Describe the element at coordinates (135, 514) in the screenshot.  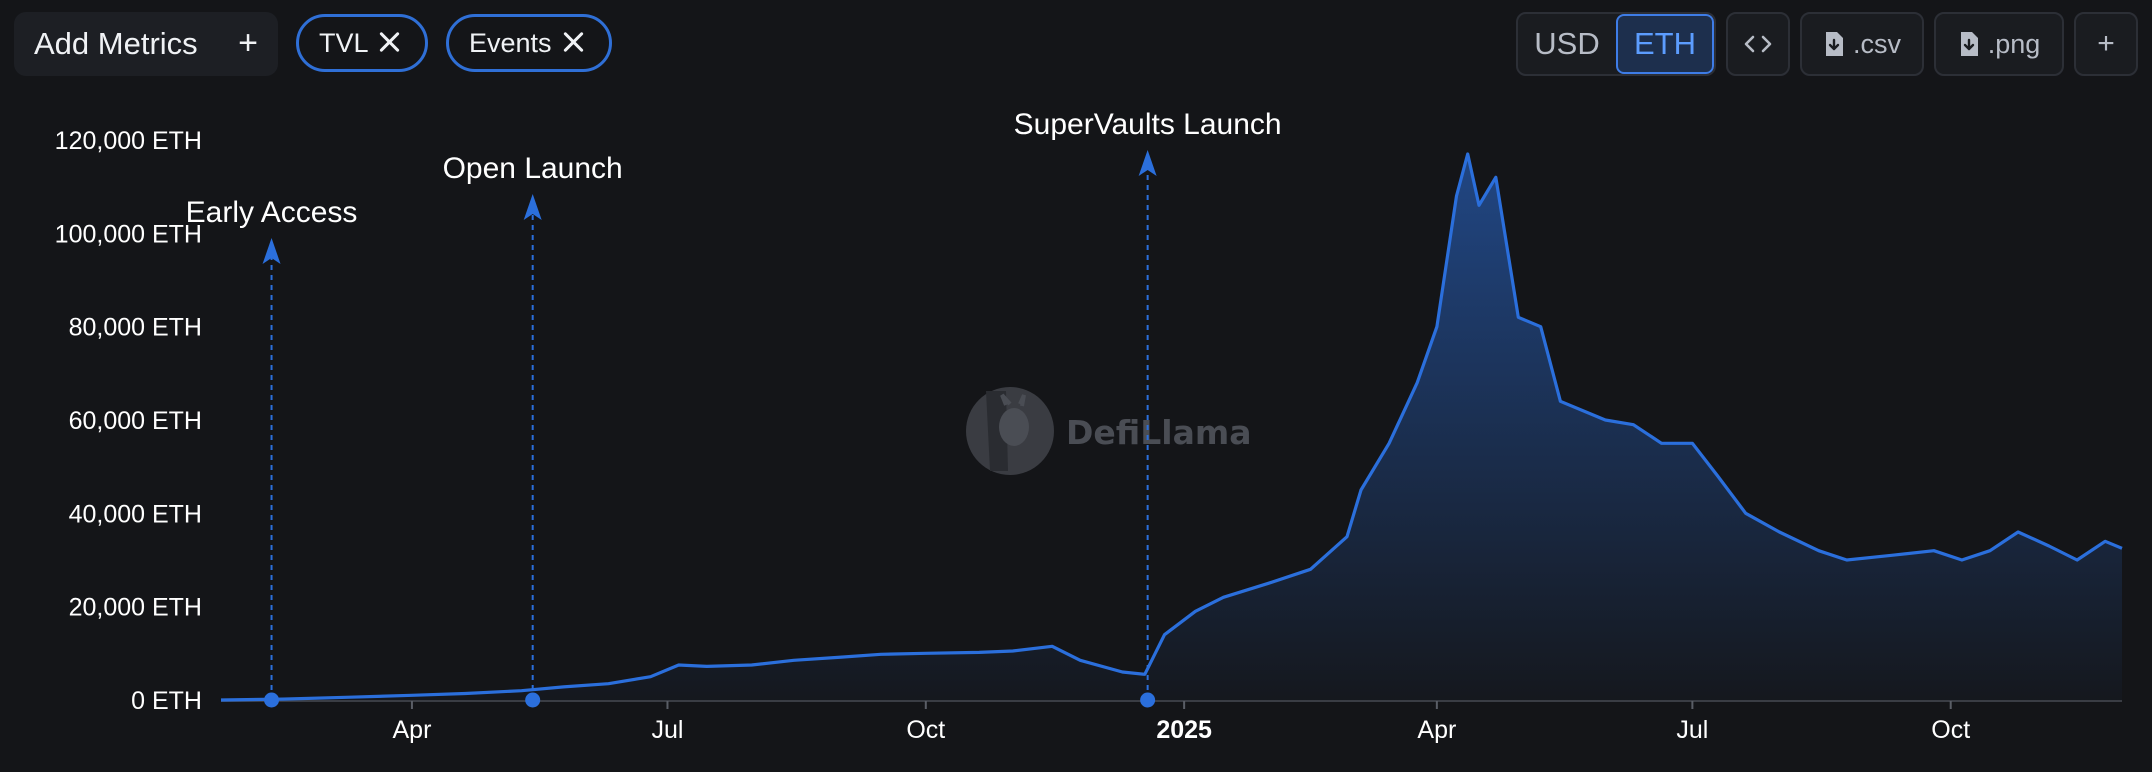
I see `y-tick-label: 40,000 ETH` at that location.